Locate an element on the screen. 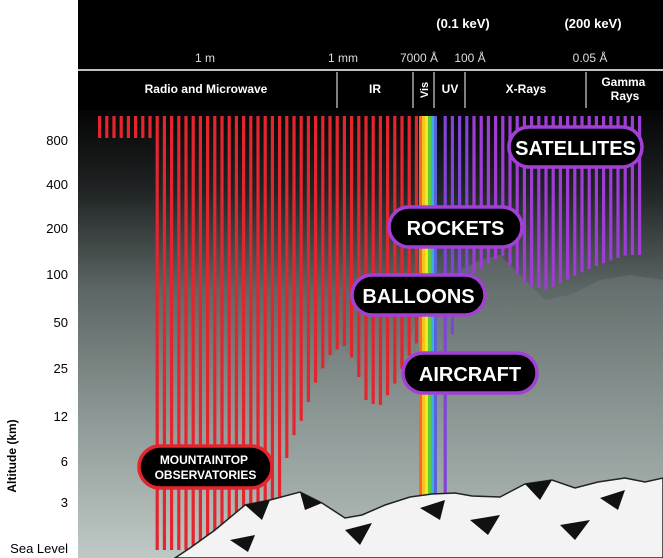  wavelength-label-100a: 100 Å is located at coordinates (469, 57).